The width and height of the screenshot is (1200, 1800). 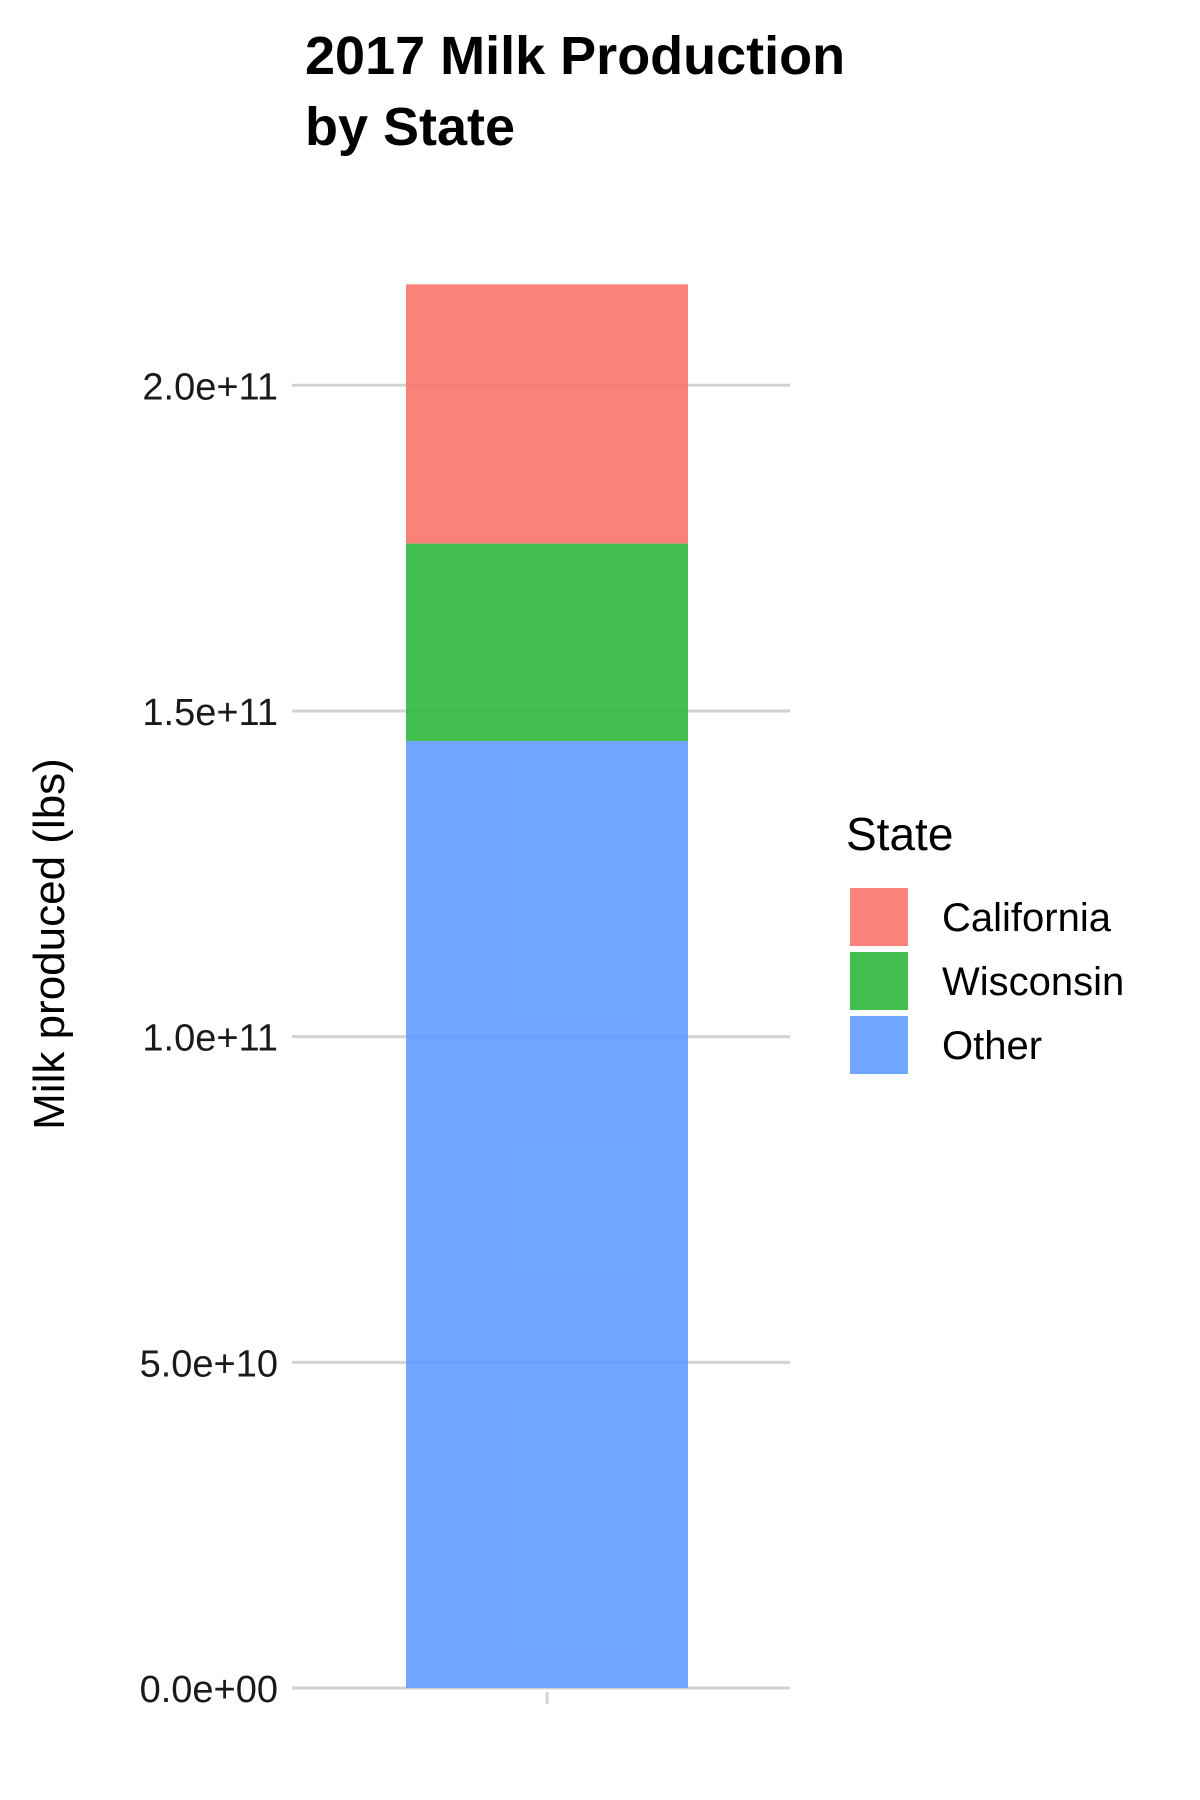 I want to click on chart-title: 2017 Milk Production by State, so click(x=575, y=91).